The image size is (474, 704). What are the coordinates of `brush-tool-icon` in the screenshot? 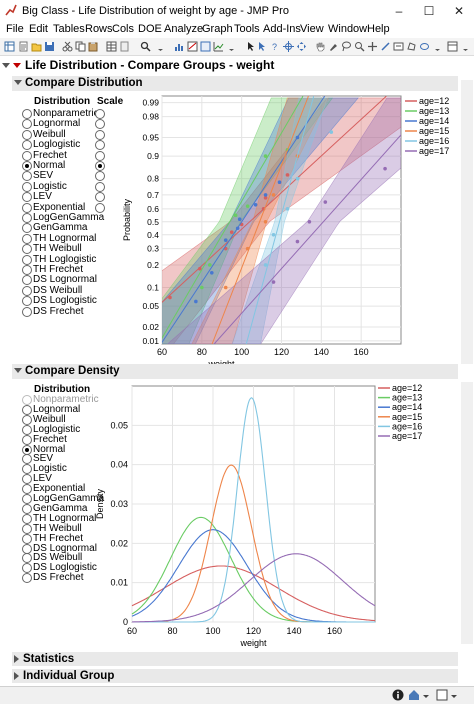 It's located at (333, 46).